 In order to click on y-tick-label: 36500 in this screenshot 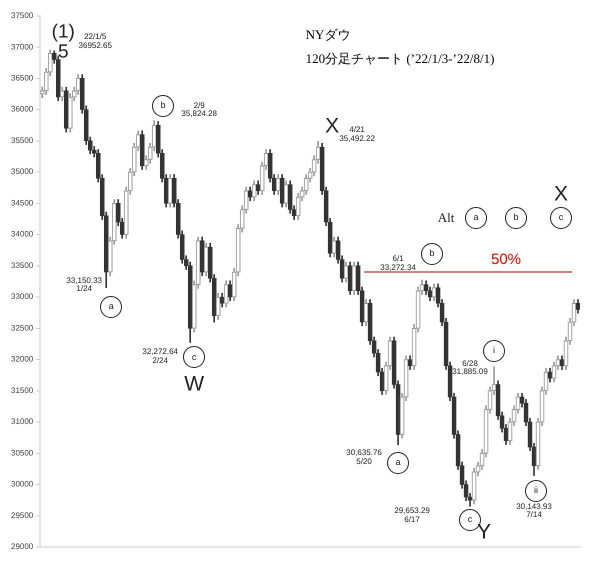, I will do `click(22, 77)`.